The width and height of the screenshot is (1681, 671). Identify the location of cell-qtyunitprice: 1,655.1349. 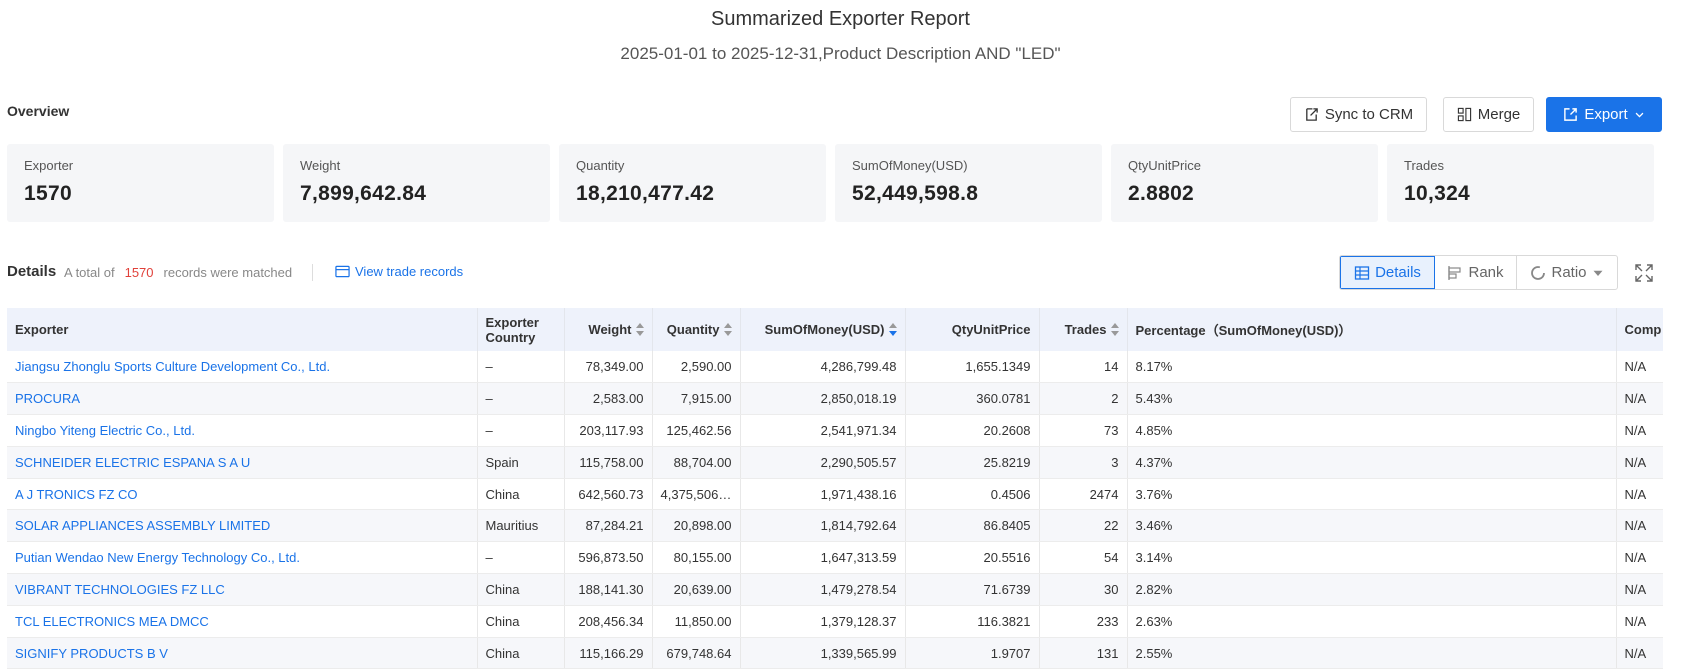
(972, 367).